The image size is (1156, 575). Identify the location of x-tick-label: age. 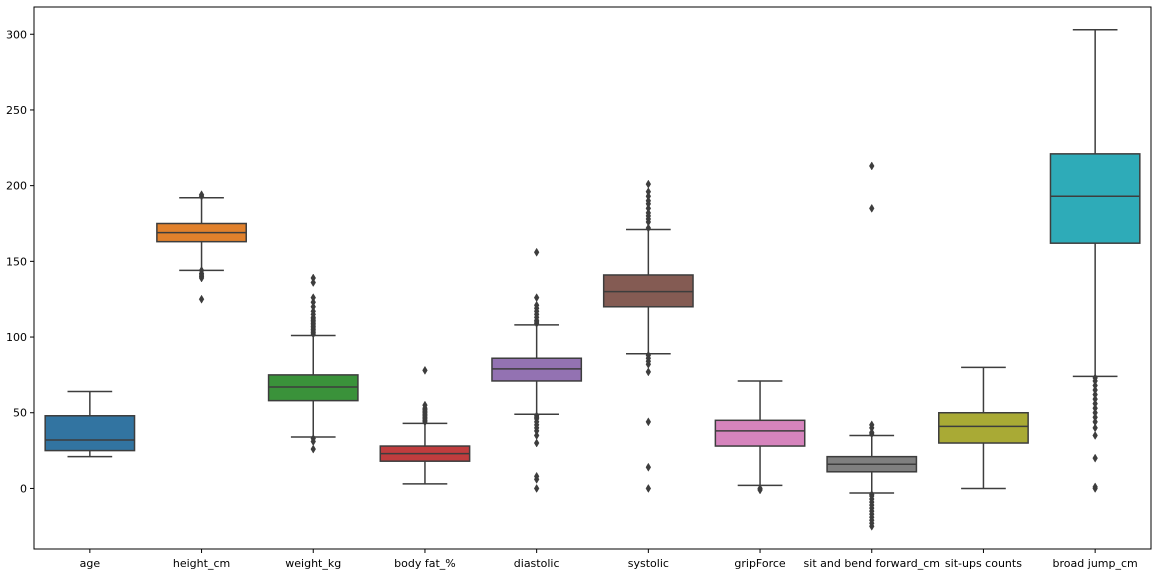
(90, 563).